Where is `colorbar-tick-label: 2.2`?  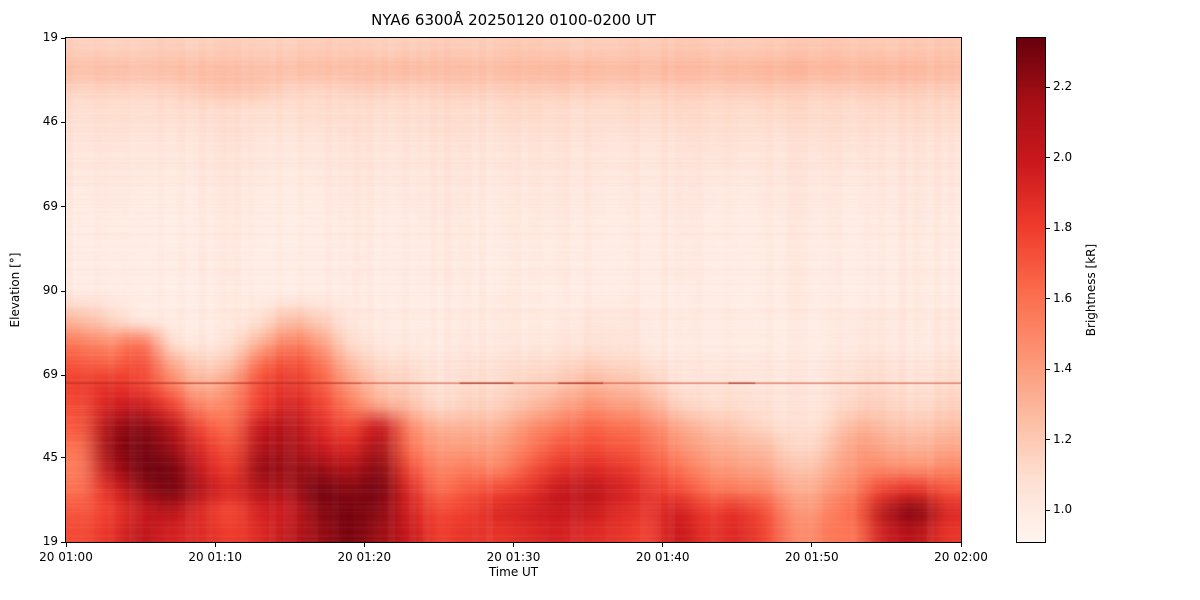
colorbar-tick-label: 2.2 is located at coordinates (1063, 86).